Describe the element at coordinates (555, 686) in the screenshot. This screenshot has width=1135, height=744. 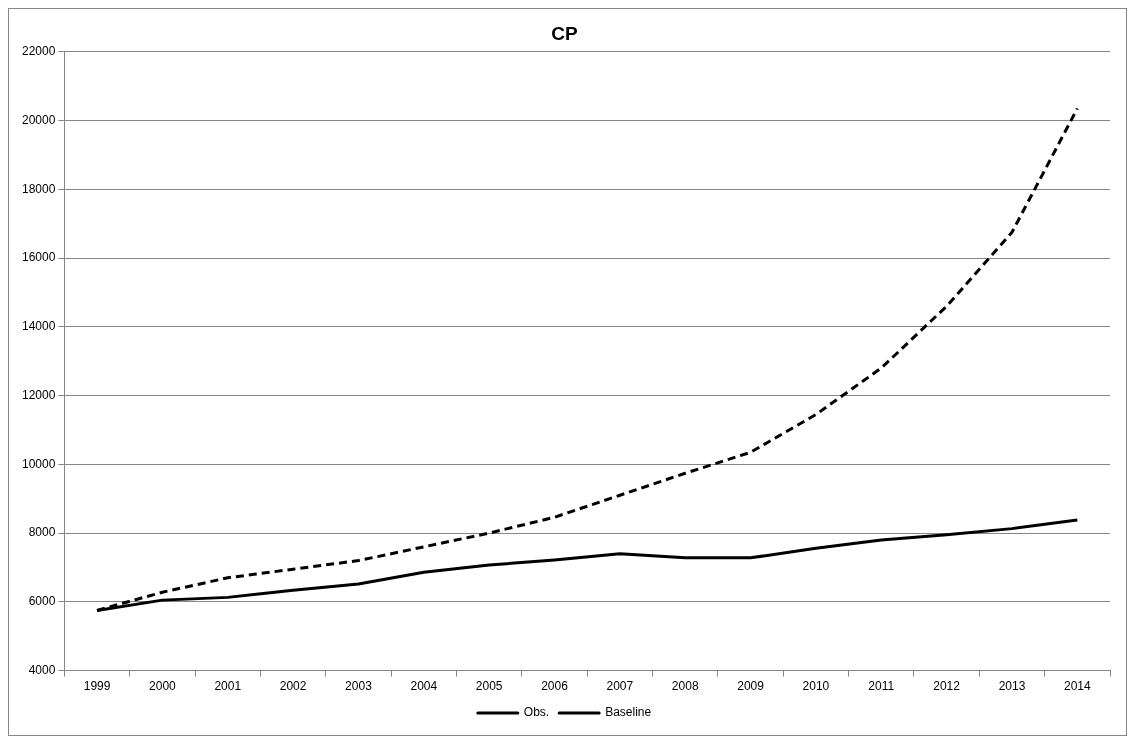
I see `x-tick-label: 2006` at that location.